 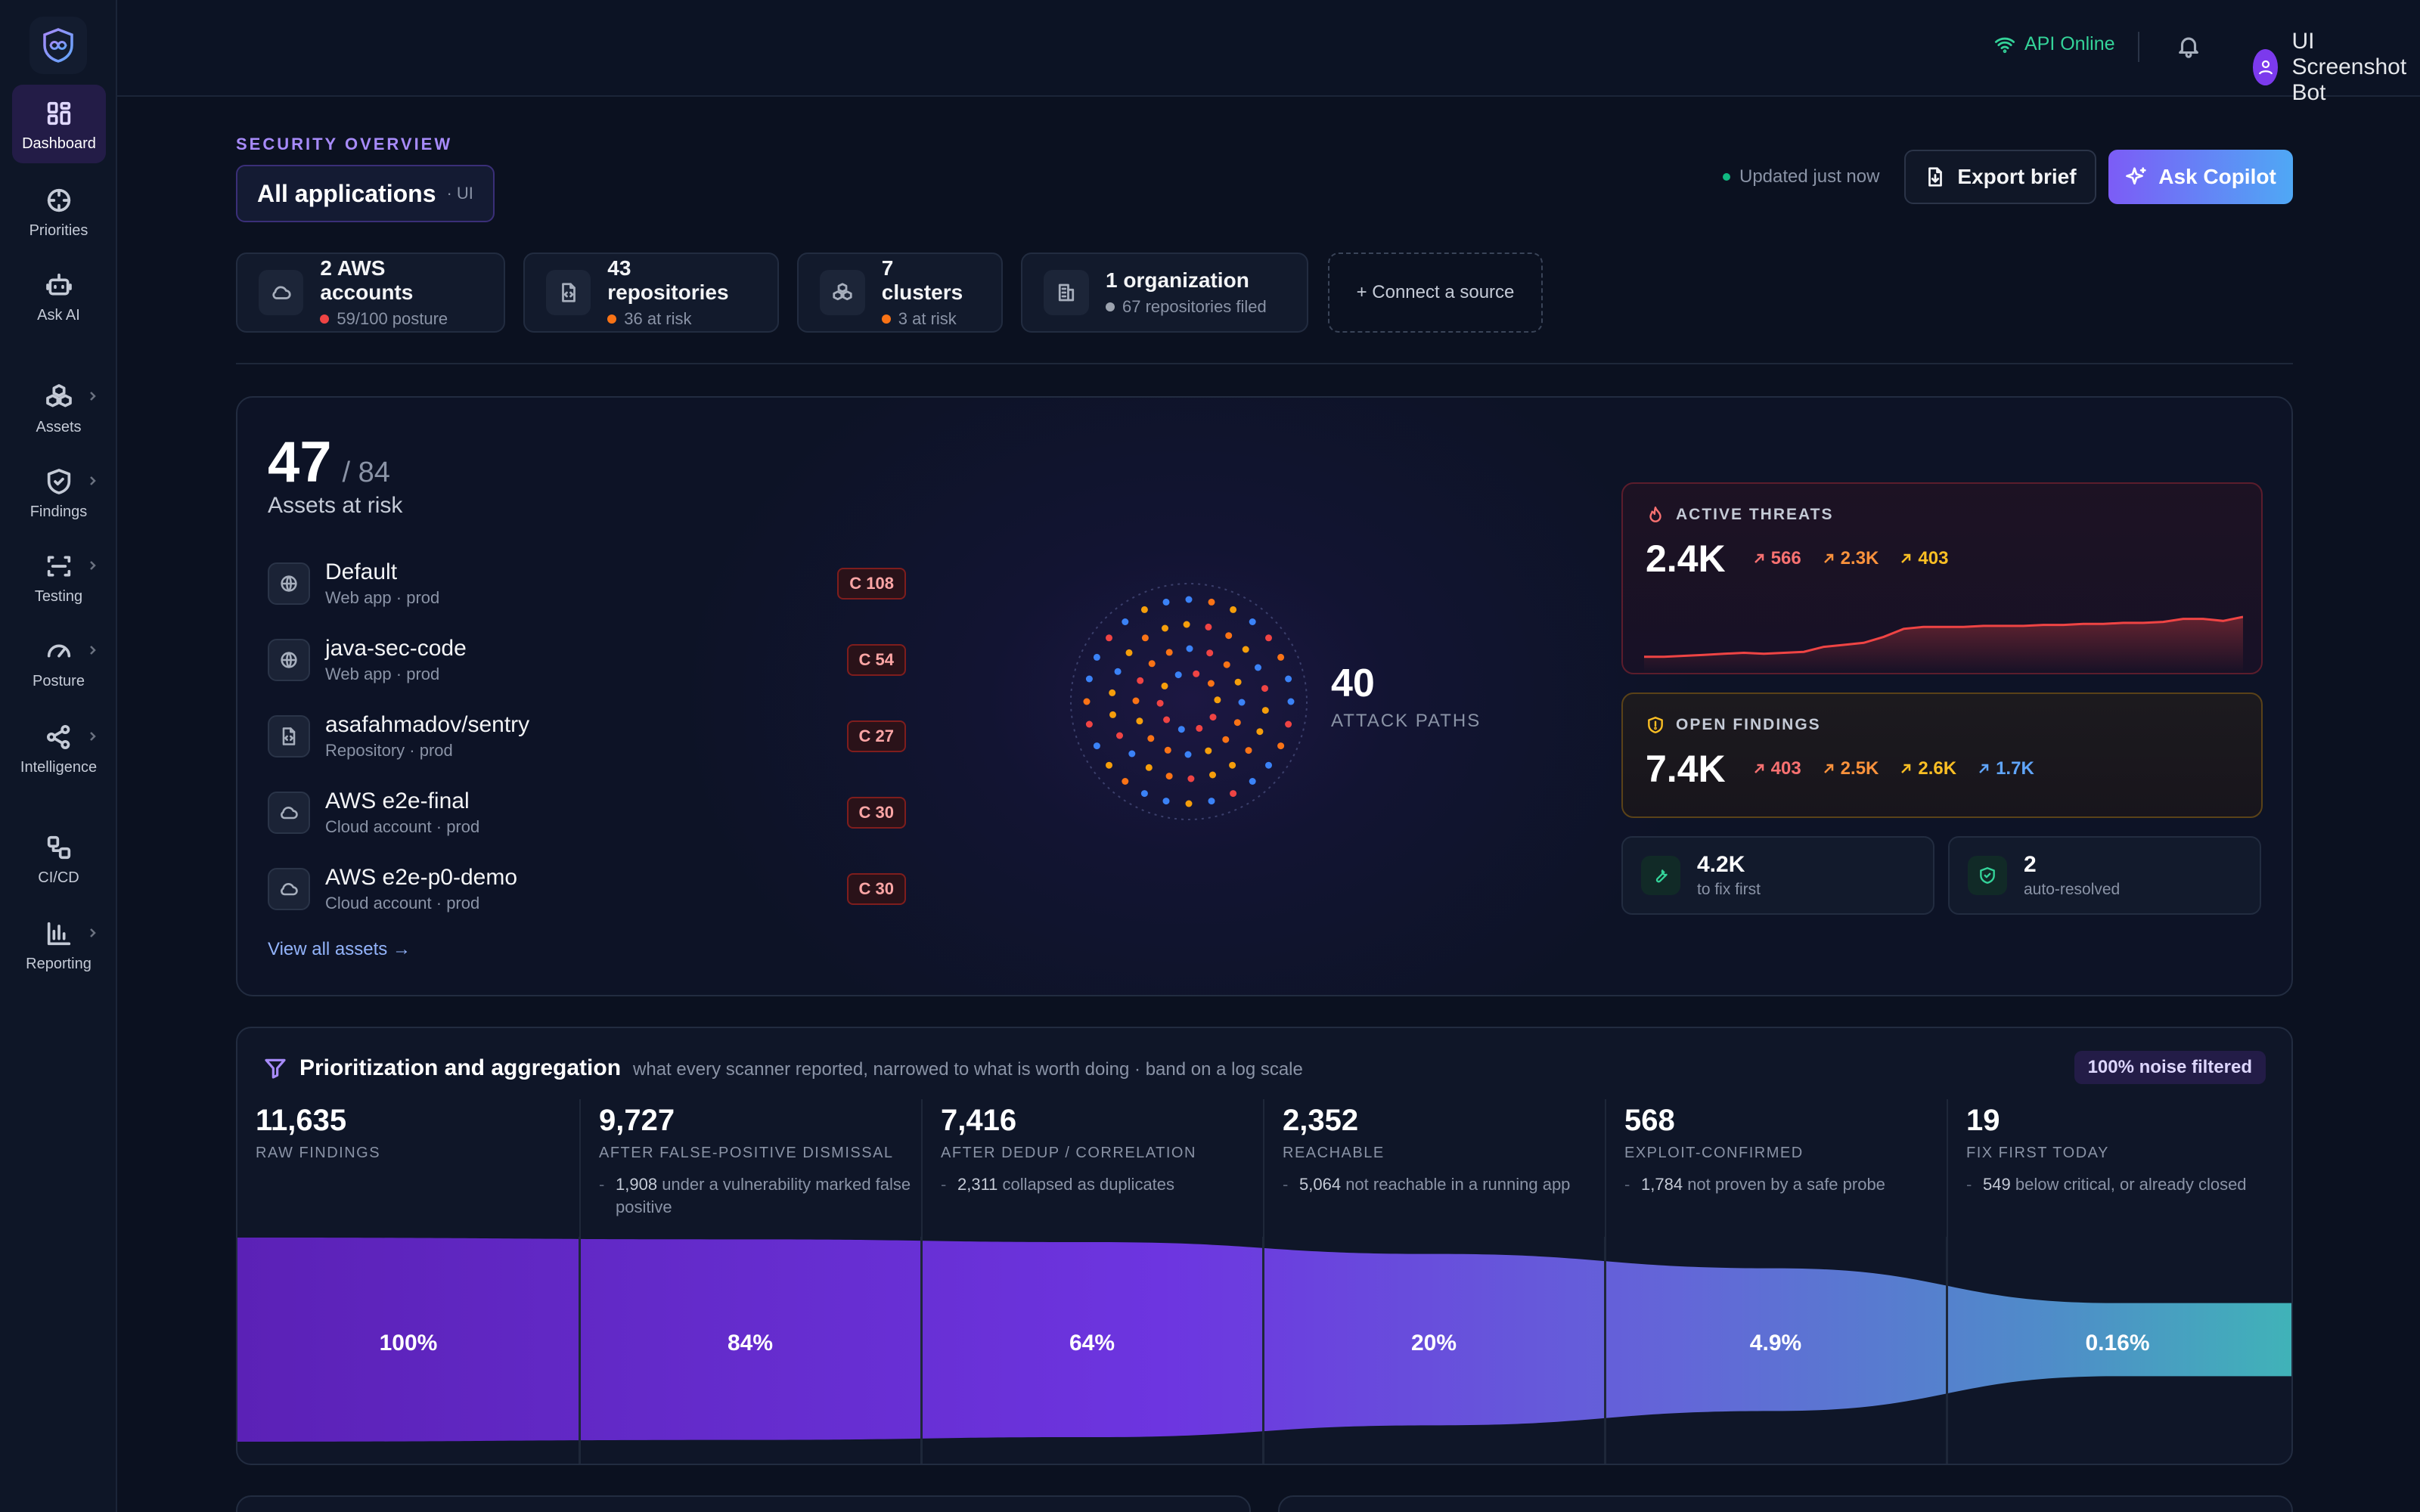 What do you see at coordinates (743, 1503) in the screenshot?
I see `lower-left-panel` at bounding box center [743, 1503].